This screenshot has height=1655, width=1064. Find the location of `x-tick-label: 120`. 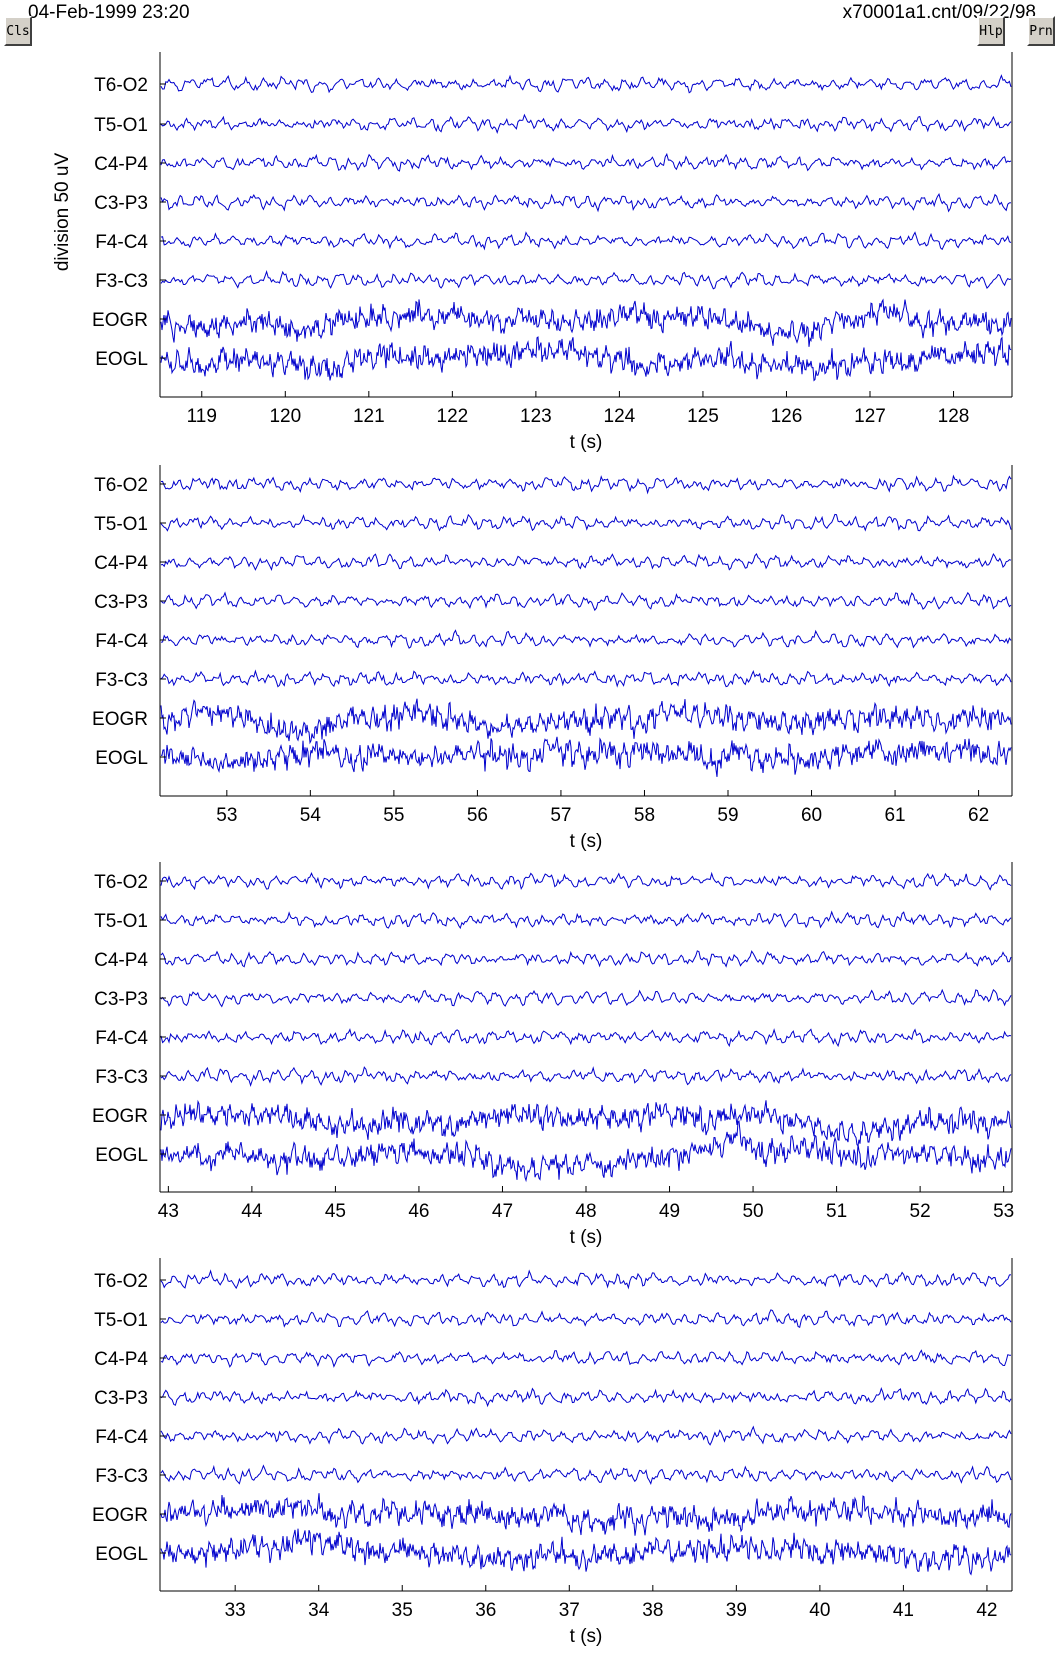

x-tick-label: 120 is located at coordinates (285, 416).